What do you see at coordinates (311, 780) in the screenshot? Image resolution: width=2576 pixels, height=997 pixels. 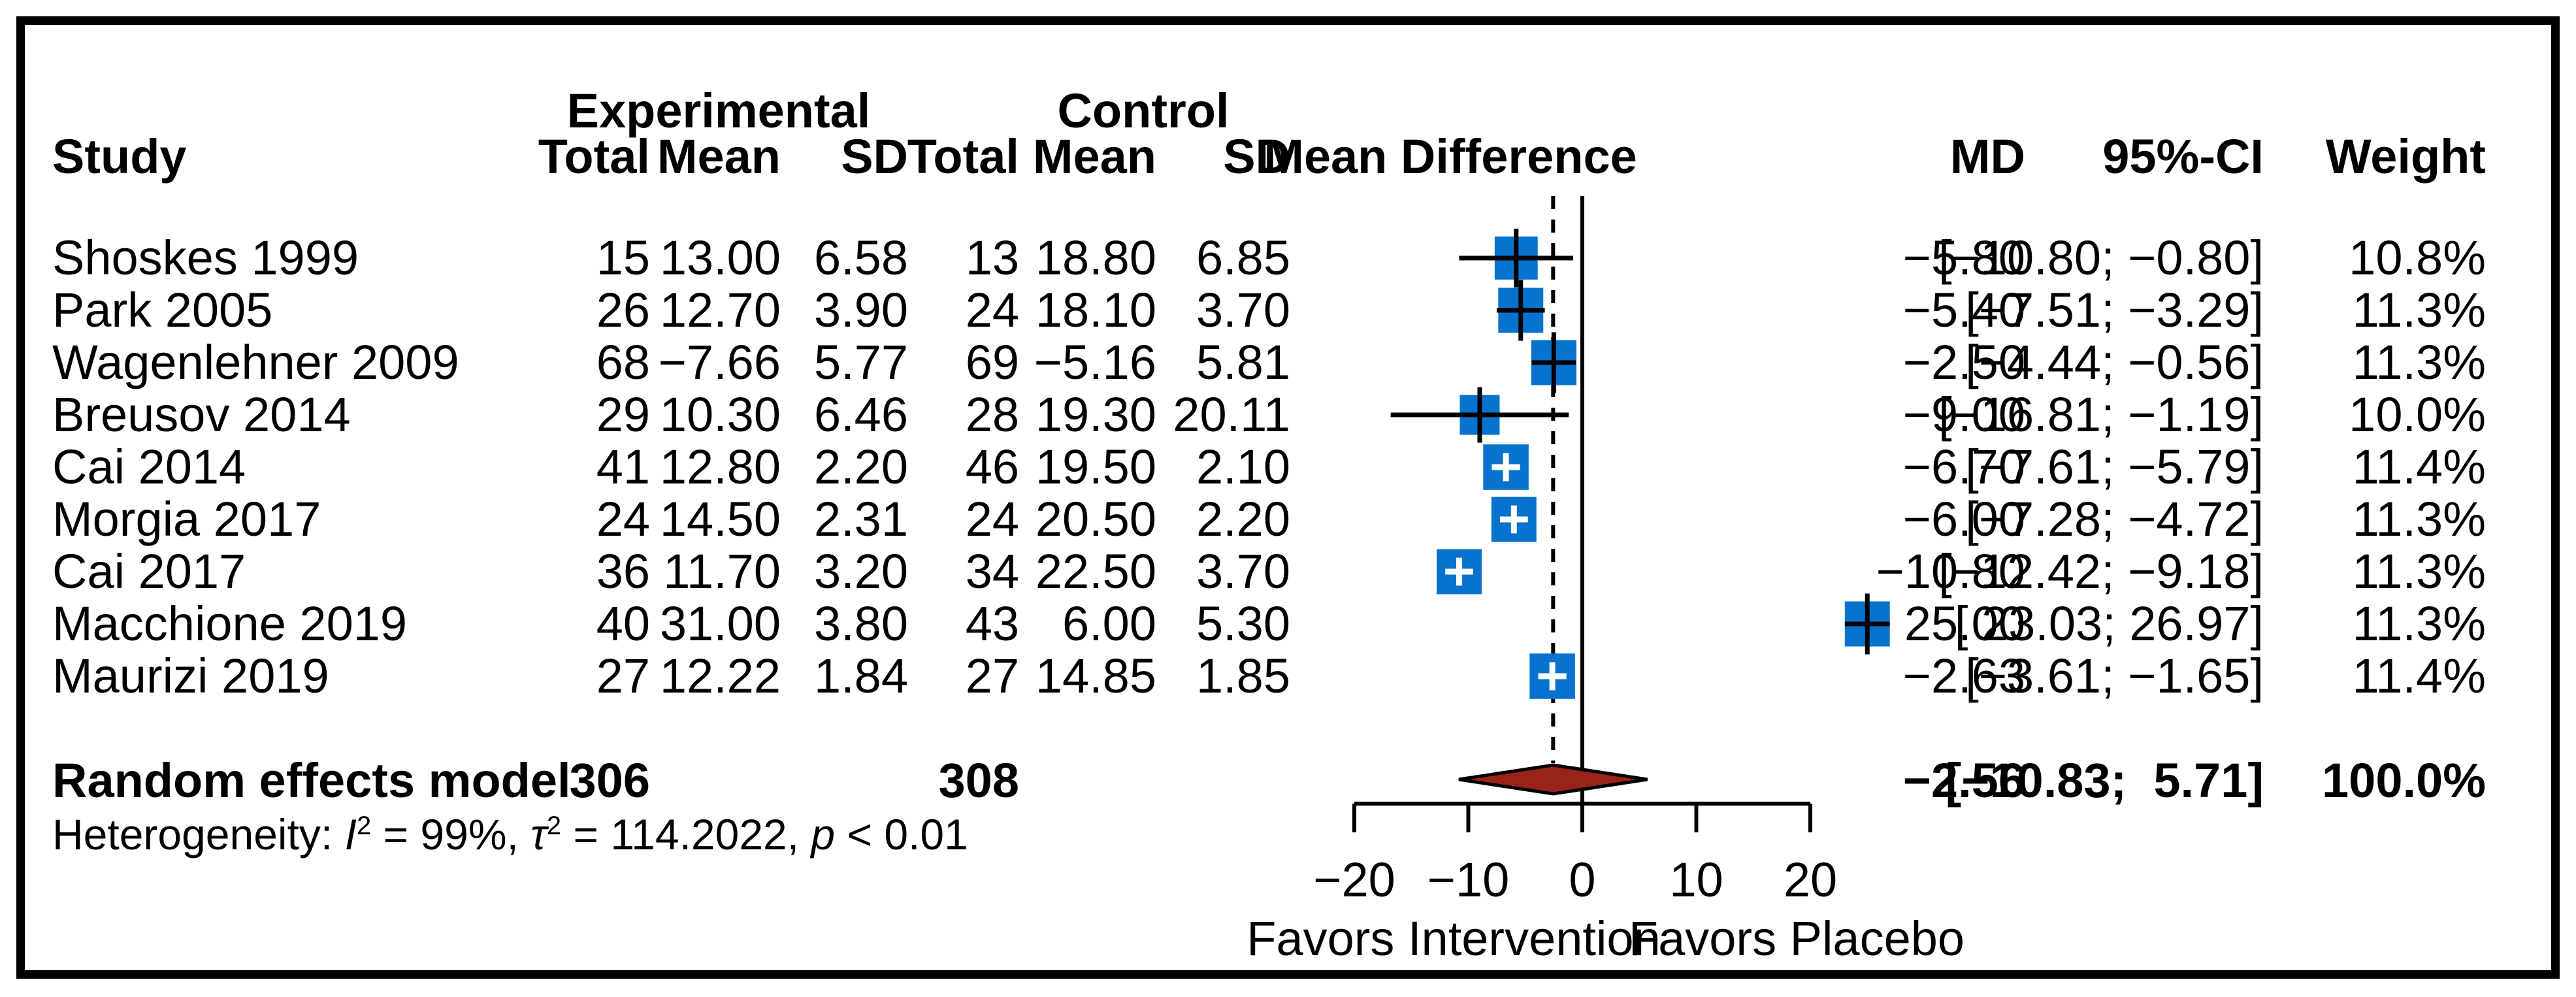 I see `pooled-label: Random effects model` at bounding box center [311, 780].